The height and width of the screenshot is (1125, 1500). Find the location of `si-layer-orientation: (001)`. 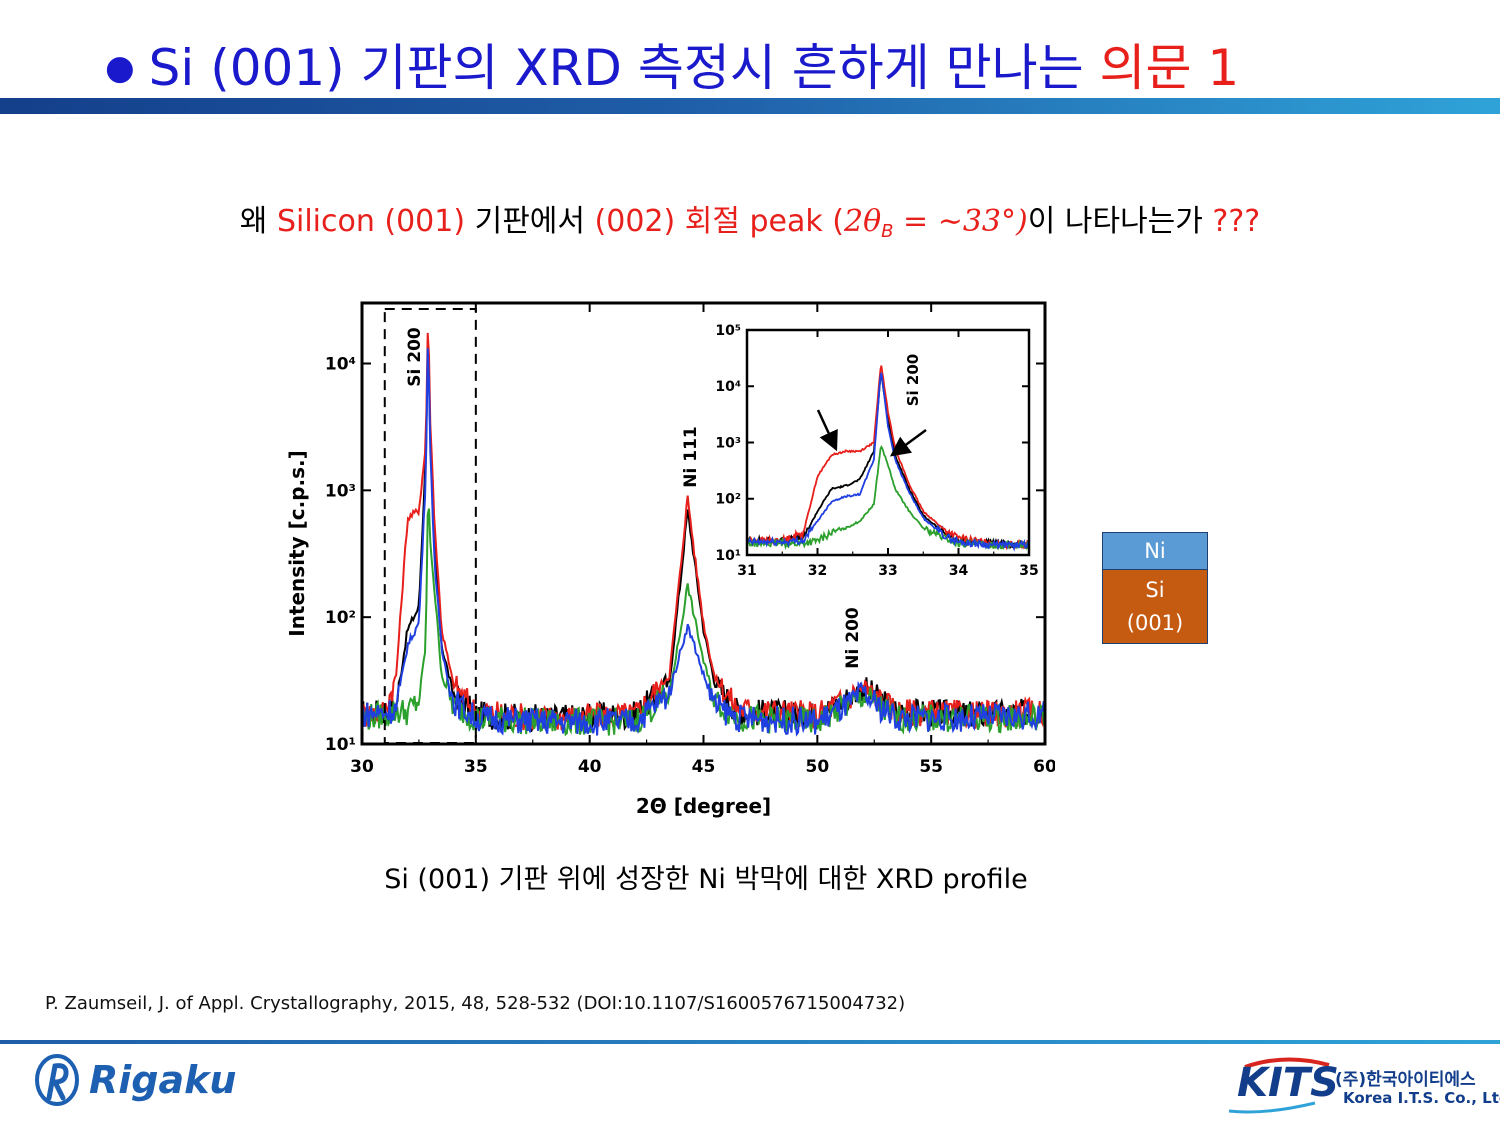

si-layer-orientation: (001) is located at coordinates (1155, 623).